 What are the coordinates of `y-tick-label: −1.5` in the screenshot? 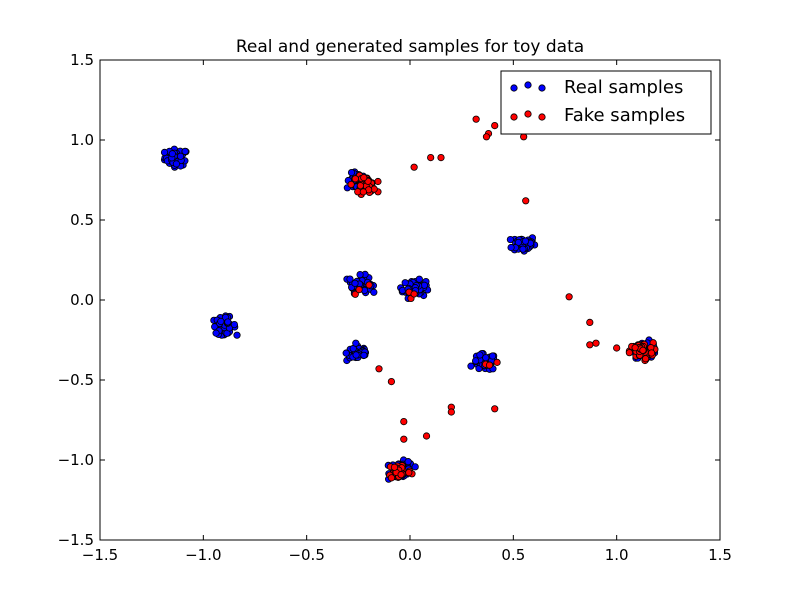 It's located at (76, 540).